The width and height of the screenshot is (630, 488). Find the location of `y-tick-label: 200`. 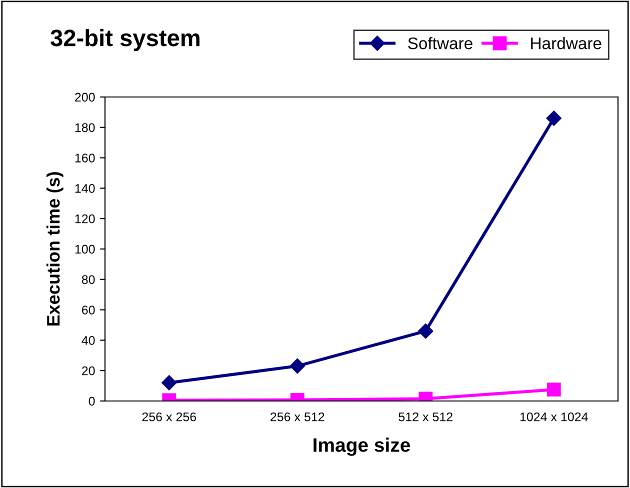

y-tick-label: 200 is located at coordinates (85, 97).